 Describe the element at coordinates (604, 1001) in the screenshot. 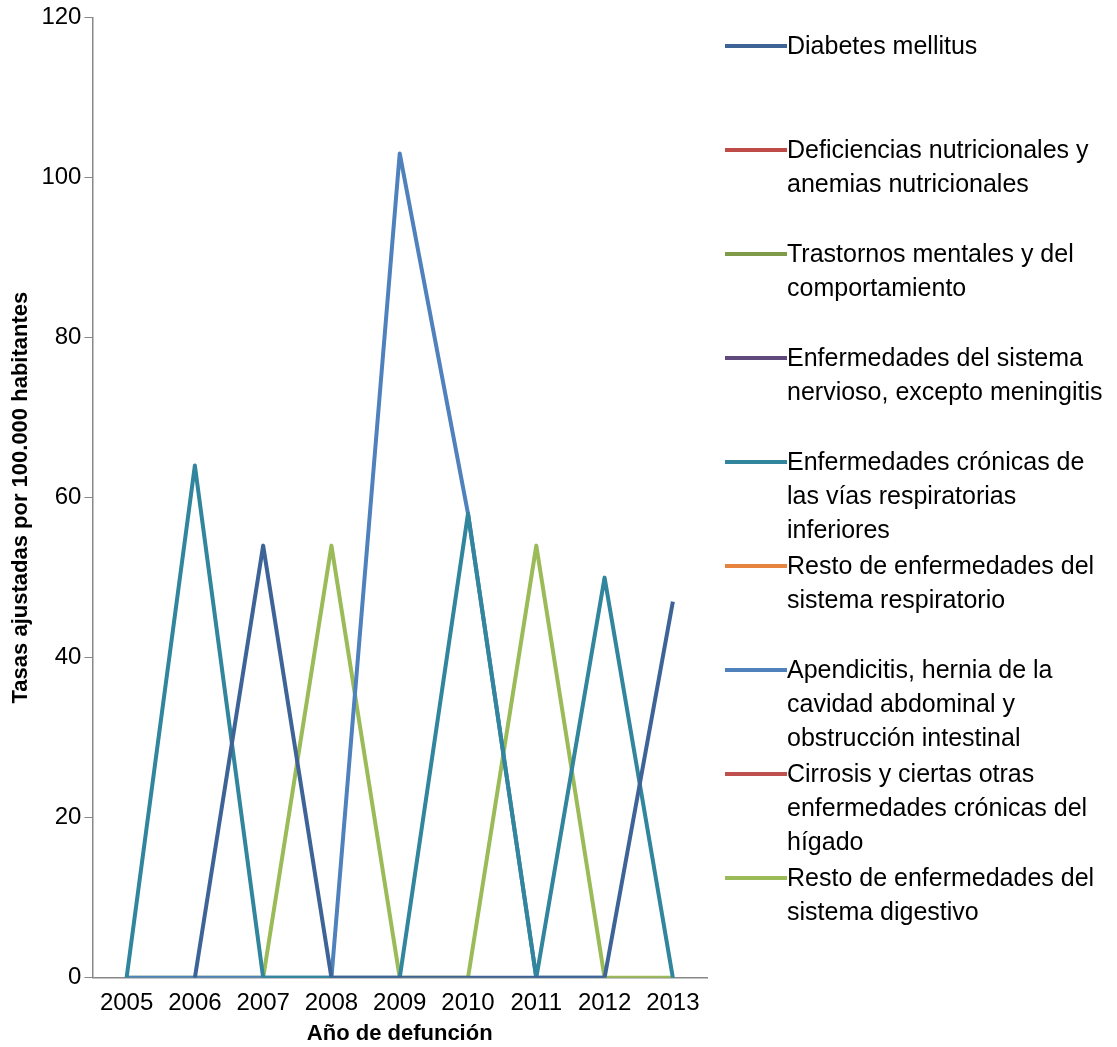

I see `x-tick-label: 2012` at that location.